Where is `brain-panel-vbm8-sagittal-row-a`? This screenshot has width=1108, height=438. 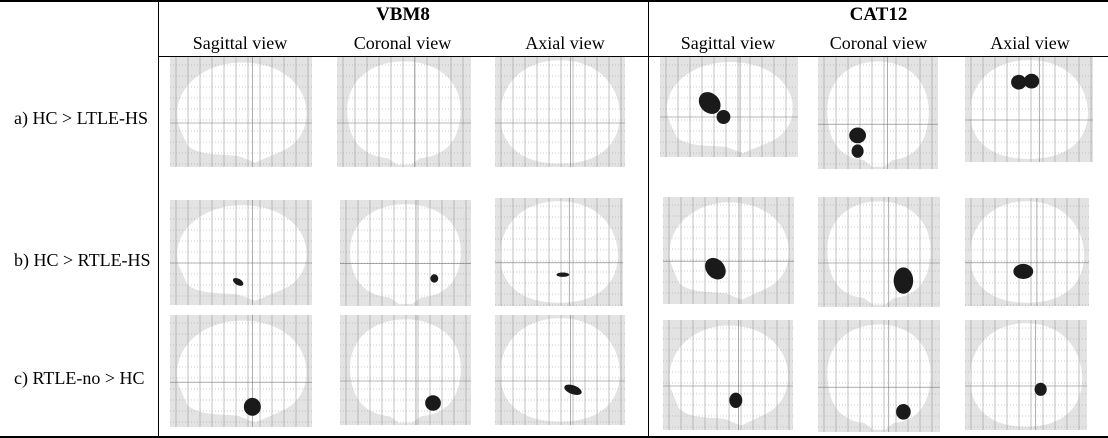 brain-panel-vbm8-sagittal-row-a is located at coordinates (241, 112).